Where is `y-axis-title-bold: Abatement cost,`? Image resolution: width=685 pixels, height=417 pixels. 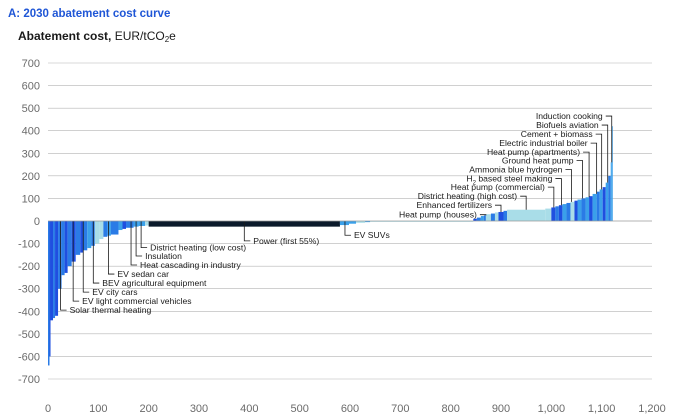 y-axis-title-bold: Abatement cost, is located at coordinates (65, 36).